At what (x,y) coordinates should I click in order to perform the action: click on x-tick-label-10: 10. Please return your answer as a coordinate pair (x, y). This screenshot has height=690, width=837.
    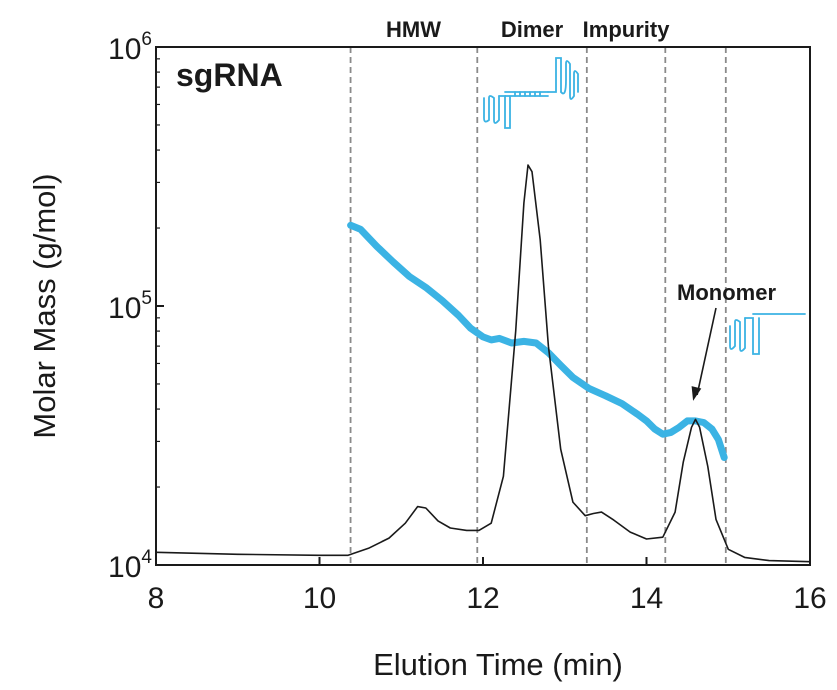
    Looking at the image, I should click on (319, 598).